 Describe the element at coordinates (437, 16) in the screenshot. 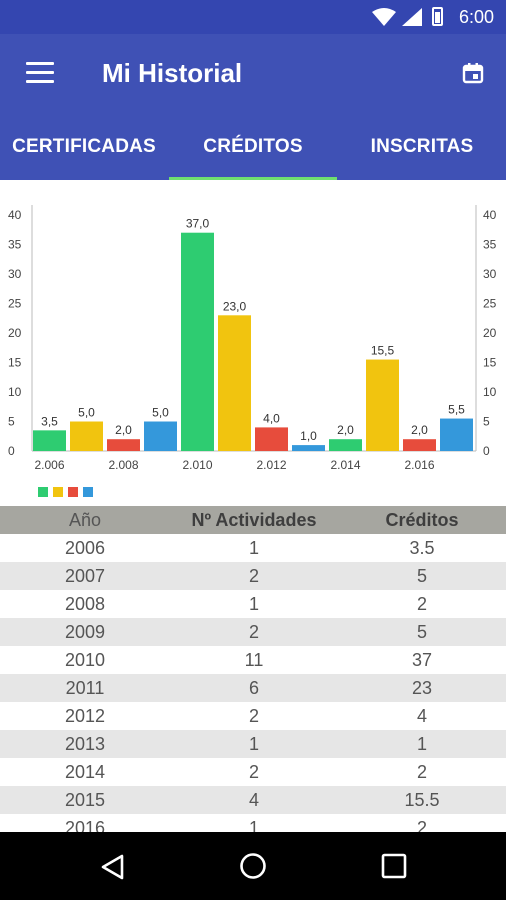

I see `battery-icon` at that location.